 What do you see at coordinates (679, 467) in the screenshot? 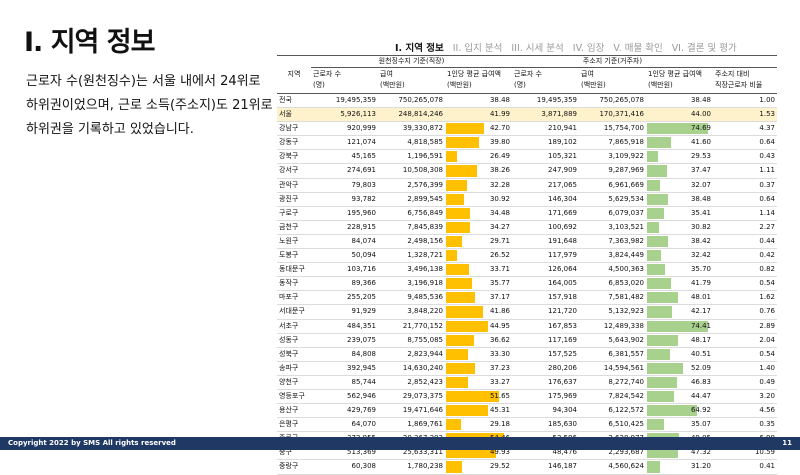
I see `home-avg-salary-bar-cell: 31.20` at bounding box center [679, 467].